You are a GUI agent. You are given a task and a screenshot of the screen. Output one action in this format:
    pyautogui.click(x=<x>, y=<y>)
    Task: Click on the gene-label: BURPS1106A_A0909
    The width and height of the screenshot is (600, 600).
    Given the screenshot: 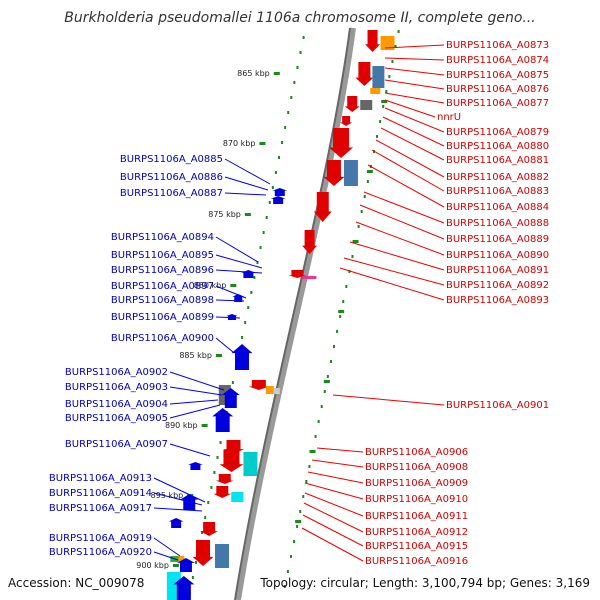 What is the action you would take?
    pyautogui.click(x=416, y=483)
    